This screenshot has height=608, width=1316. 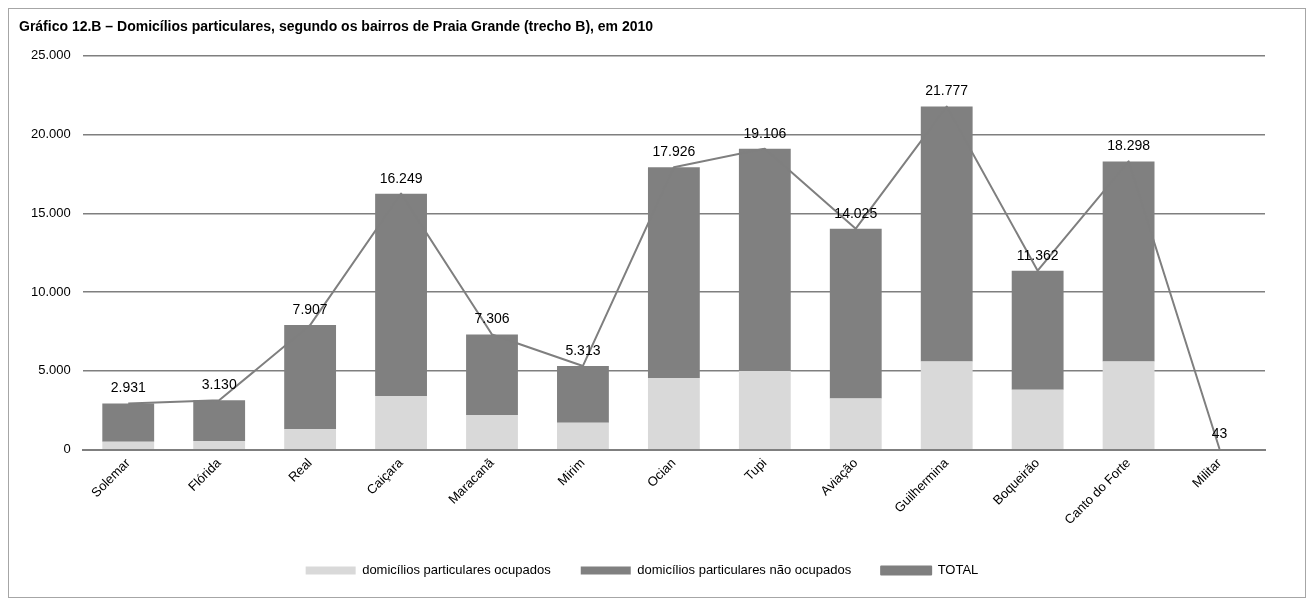 What do you see at coordinates (674, 151) in the screenshot?
I see `data-label: 17.926` at bounding box center [674, 151].